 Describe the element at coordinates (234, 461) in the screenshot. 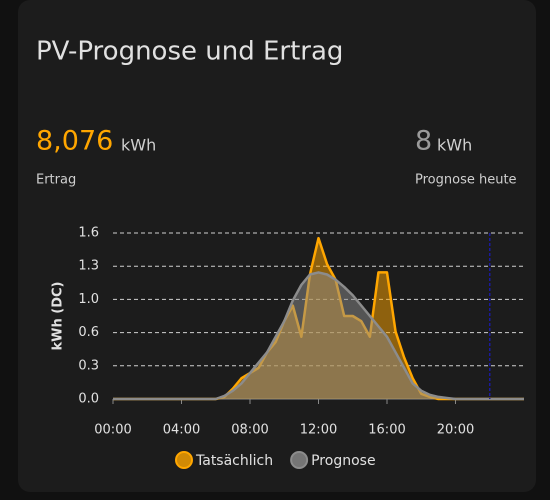

I see `legend-label: Tatsächlich` at that location.